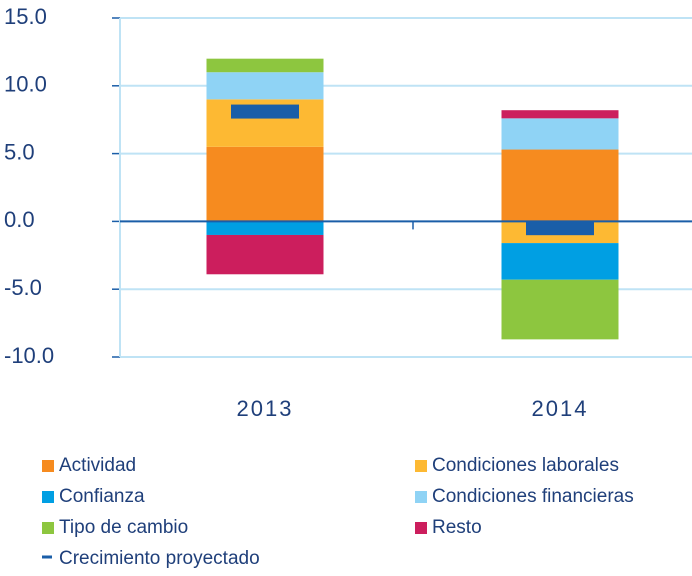 This screenshot has height=576, width=692. I want to click on legend-label: Actividad, so click(97, 465).